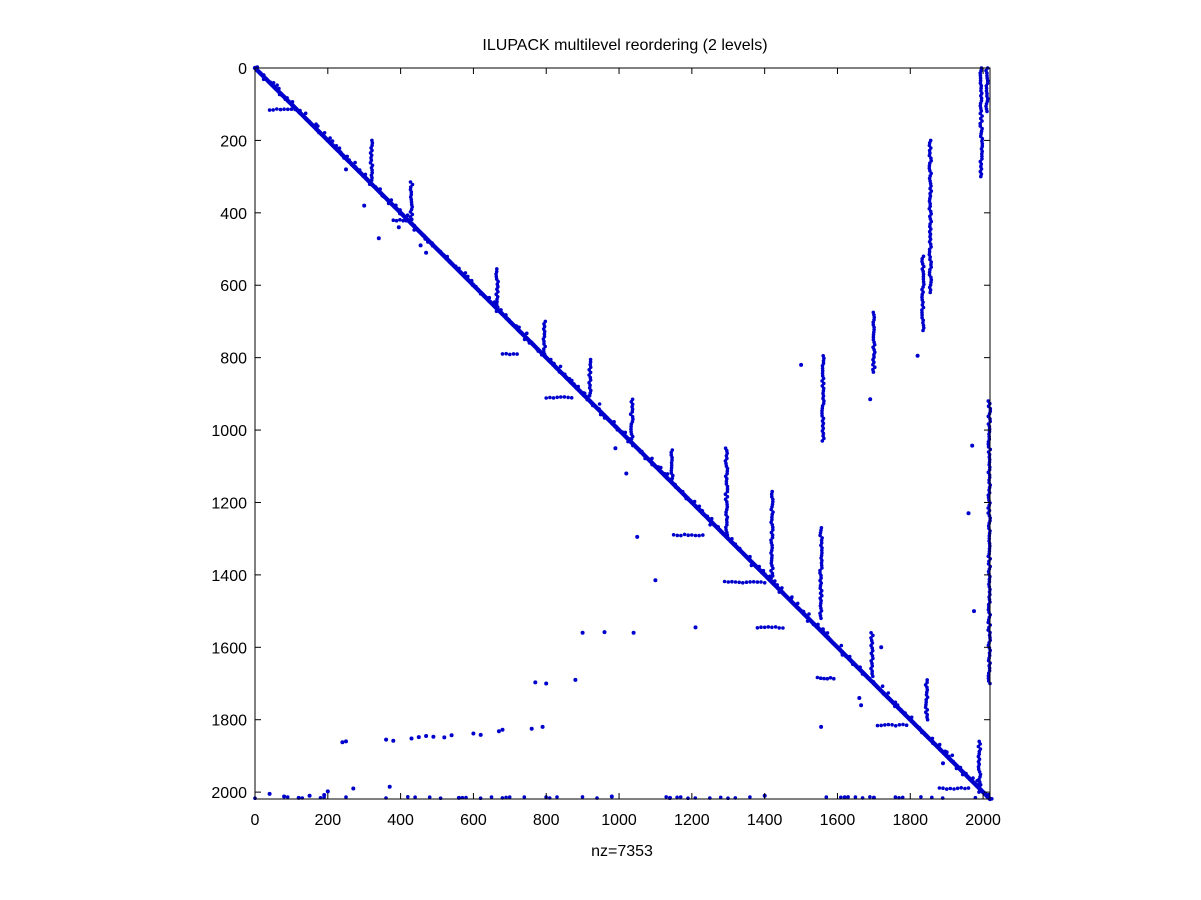 The image size is (1201, 900). I want to click on y-tick-label: 400, so click(233, 214).